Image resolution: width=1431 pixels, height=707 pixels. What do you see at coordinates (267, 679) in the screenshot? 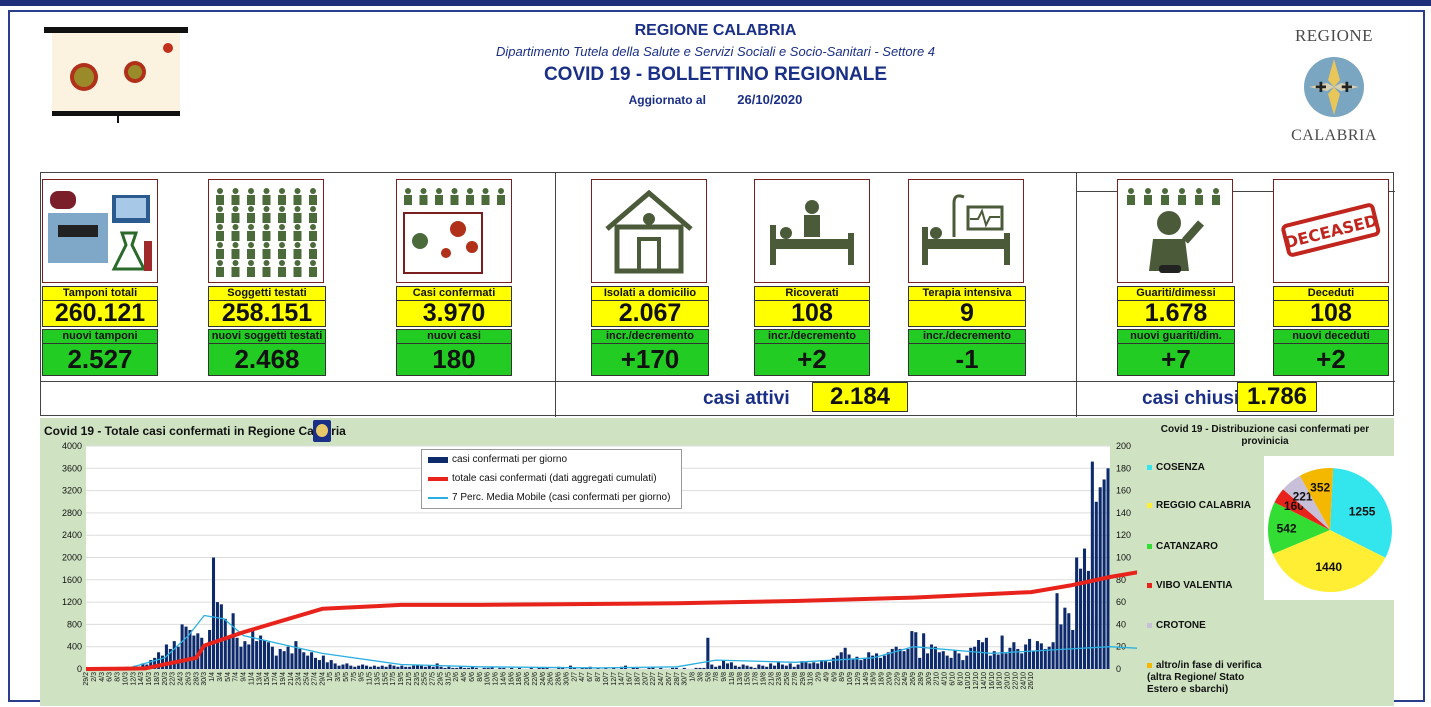
I see `x-tick-label: 15/4` at bounding box center [267, 679].